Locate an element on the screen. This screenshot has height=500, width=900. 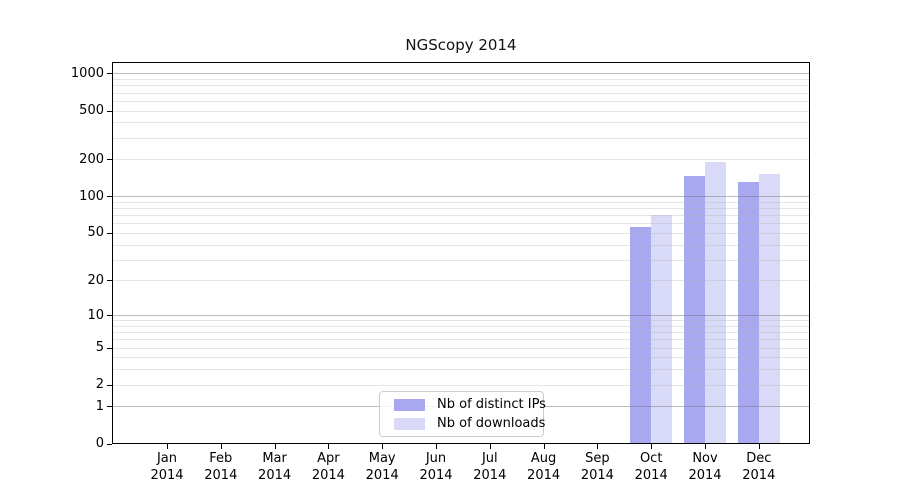
y-tick-label-2: 2 is located at coordinates (99, 385).